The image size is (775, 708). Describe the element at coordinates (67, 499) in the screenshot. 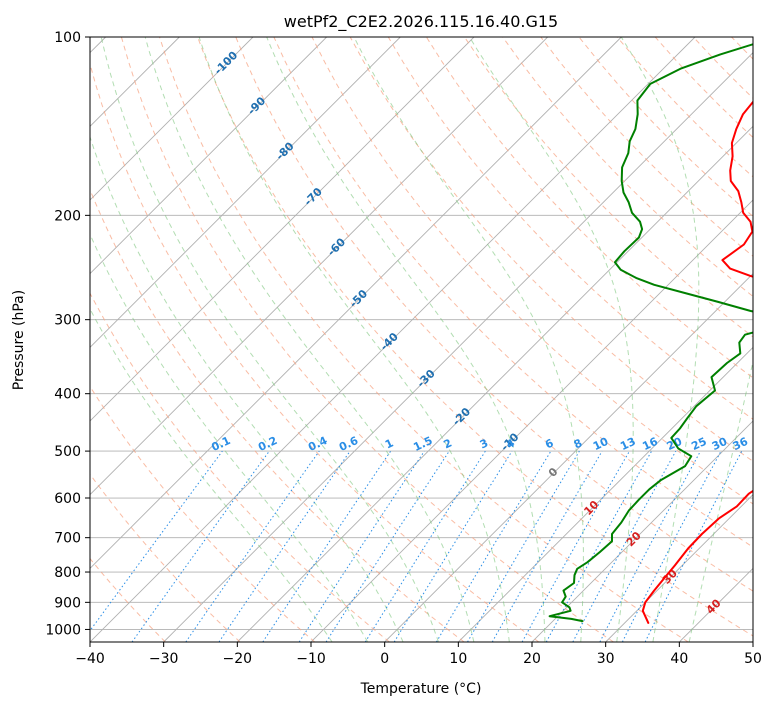

I see `y-tick-label: 600` at that location.